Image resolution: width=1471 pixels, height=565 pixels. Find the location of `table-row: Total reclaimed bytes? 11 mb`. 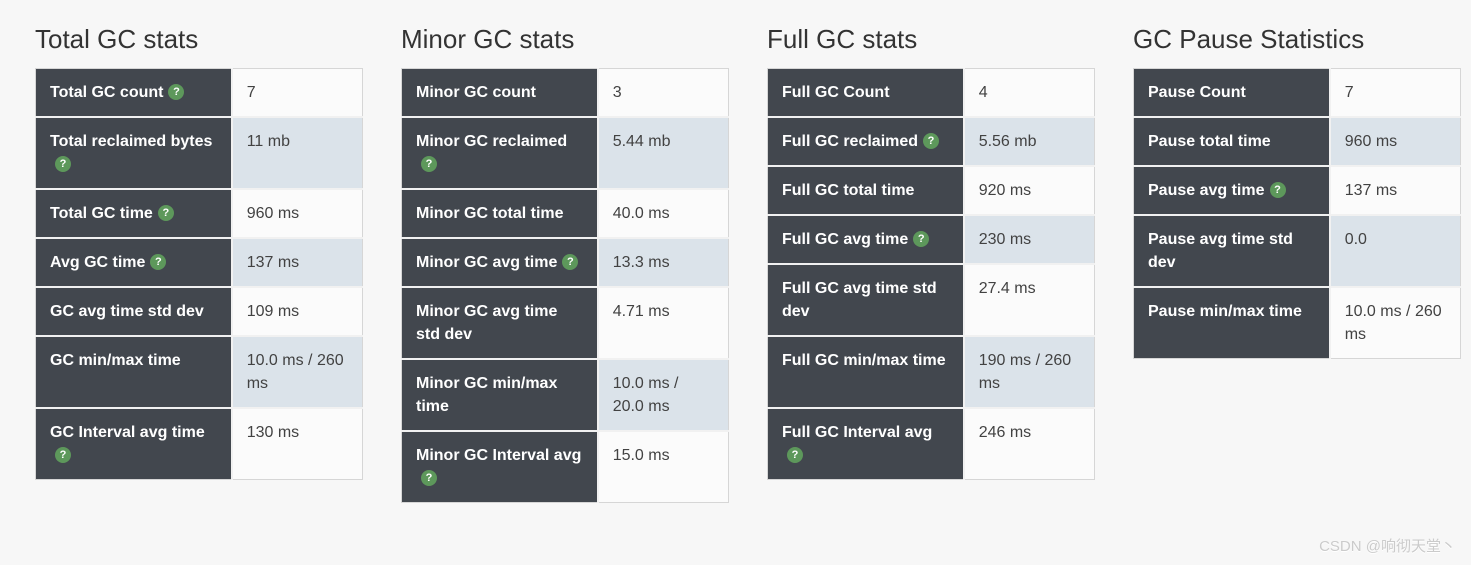

table-row: Total reclaimed bytes? 11 mb is located at coordinates (199, 153).